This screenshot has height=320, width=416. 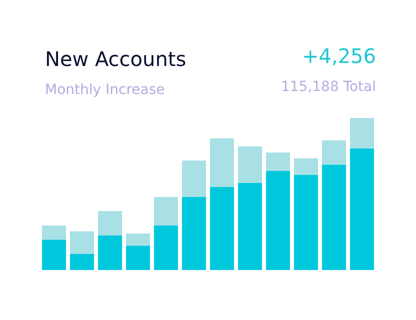 What do you see at coordinates (105, 90) in the screenshot?
I see `chart-subtitle: Monthly Increase` at bounding box center [105, 90].